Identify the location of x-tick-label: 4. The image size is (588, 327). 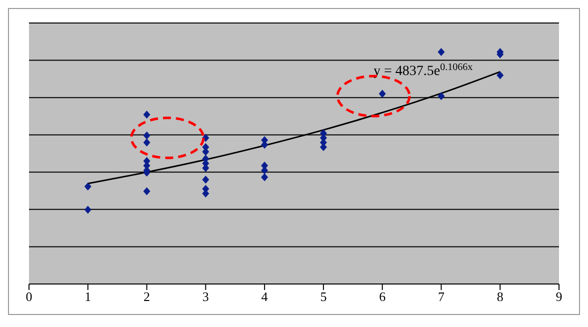
(264, 296).